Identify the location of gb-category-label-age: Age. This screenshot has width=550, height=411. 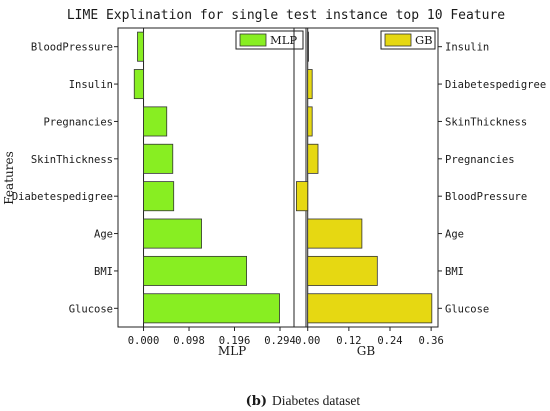
(454, 235).